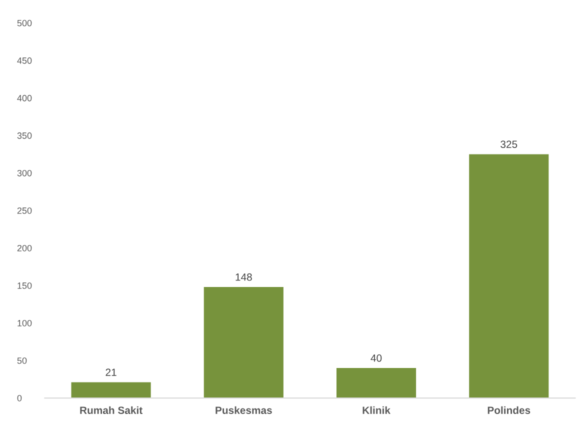  What do you see at coordinates (25, 285) in the screenshot?
I see `y-tick-label: 150` at bounding box center [25, 285].